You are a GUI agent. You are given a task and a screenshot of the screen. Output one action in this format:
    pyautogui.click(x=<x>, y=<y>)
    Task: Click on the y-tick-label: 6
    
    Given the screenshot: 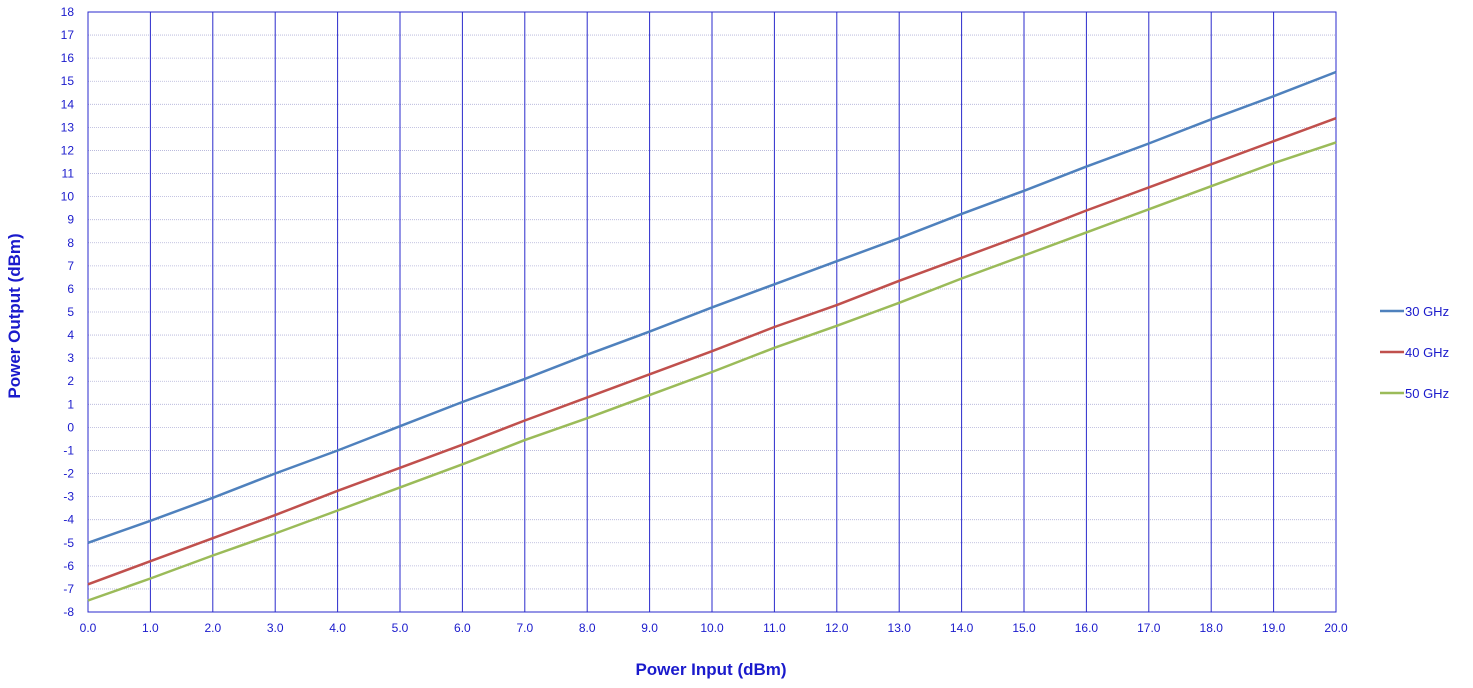 What is the action you would take?
    pyautogui.click(x=70, y=289)
    